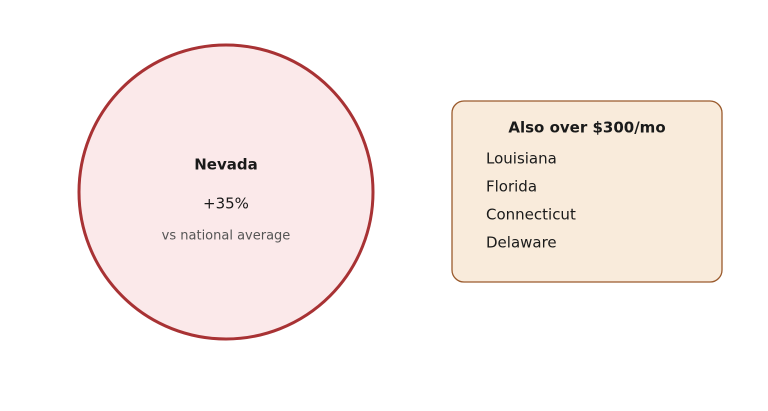  What do you see at coordinates (521, 159) in the screenshot?
I see `list-item: Louisiana` at bounding box center [521, 159].